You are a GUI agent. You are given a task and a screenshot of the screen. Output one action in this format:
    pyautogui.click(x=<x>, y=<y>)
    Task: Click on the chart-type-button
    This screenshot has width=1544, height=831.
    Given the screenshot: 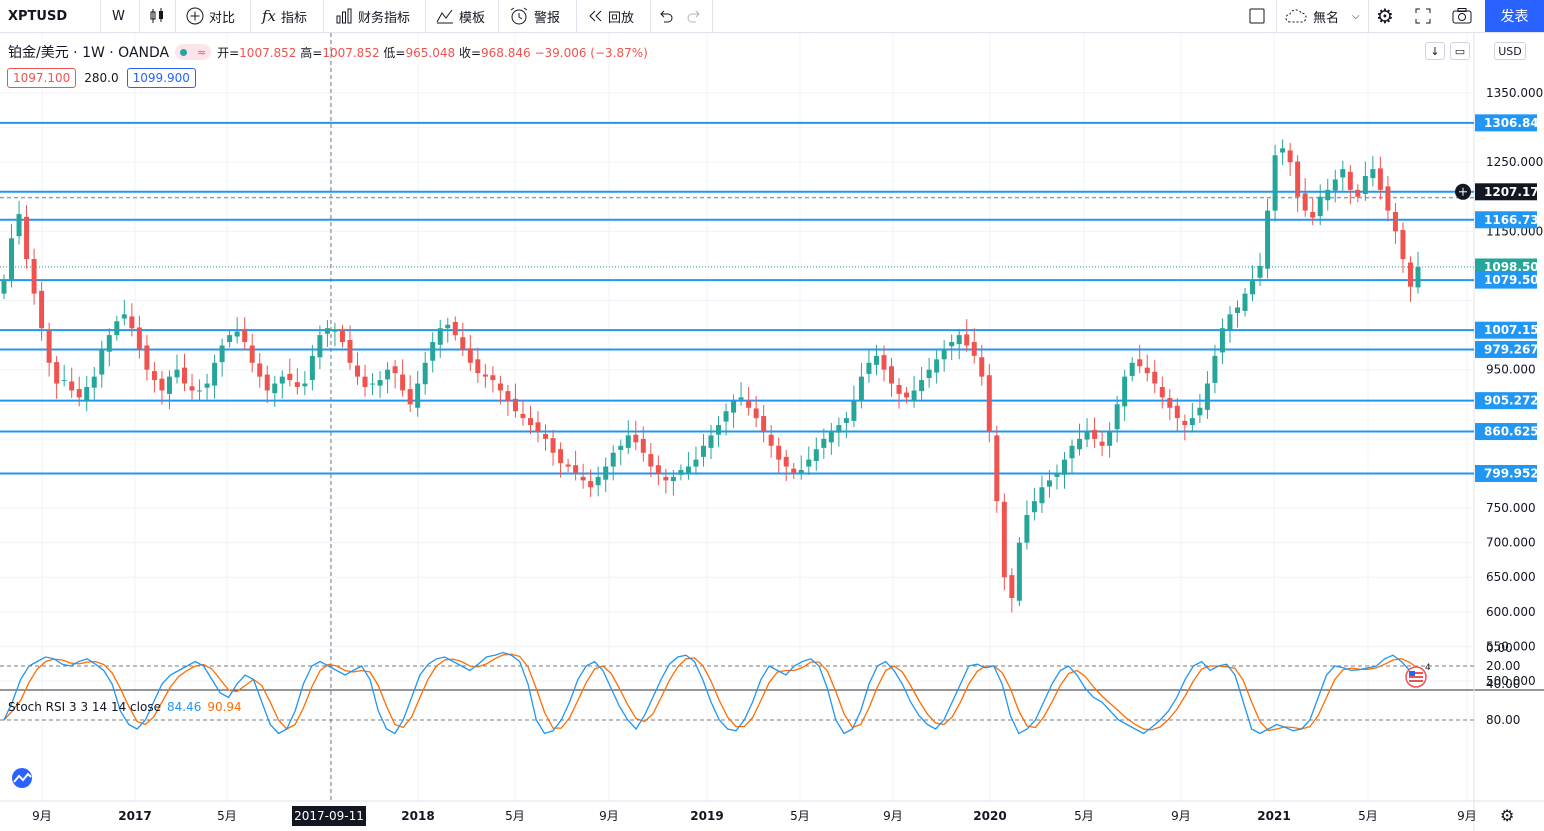 What is the action you would take?
    pyautogui.click(x=157, y=16)
    